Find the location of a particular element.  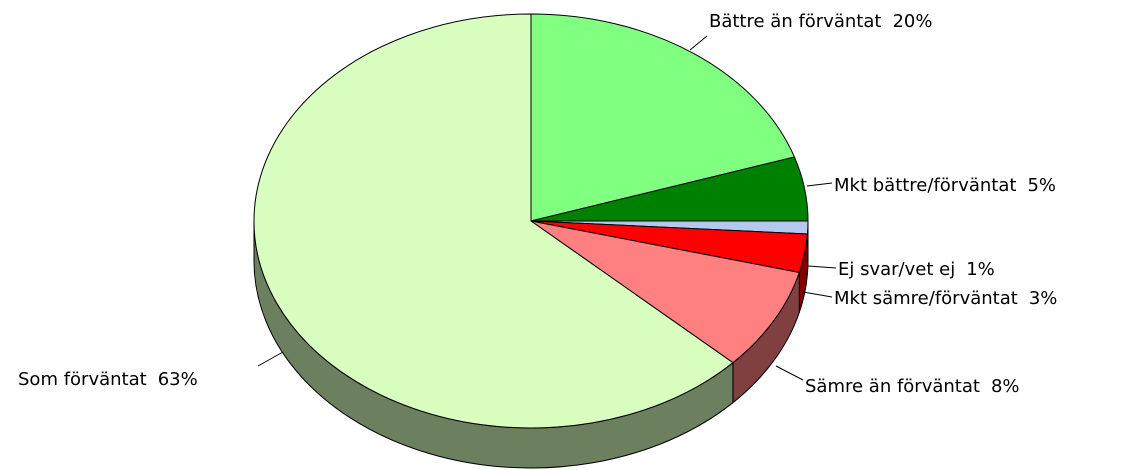

slice-label: Sämre än förväntat 8% is located at coordinates (912, 386).